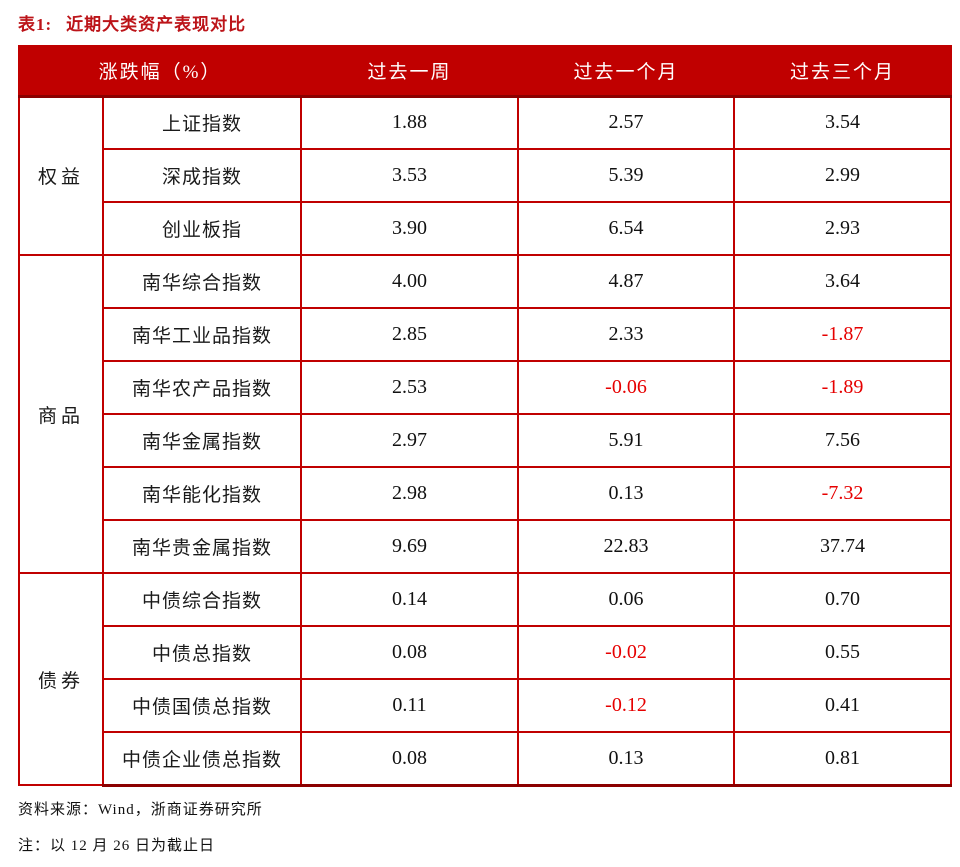  I want to click on group-label-commodity: 商品, so click(61, 414).